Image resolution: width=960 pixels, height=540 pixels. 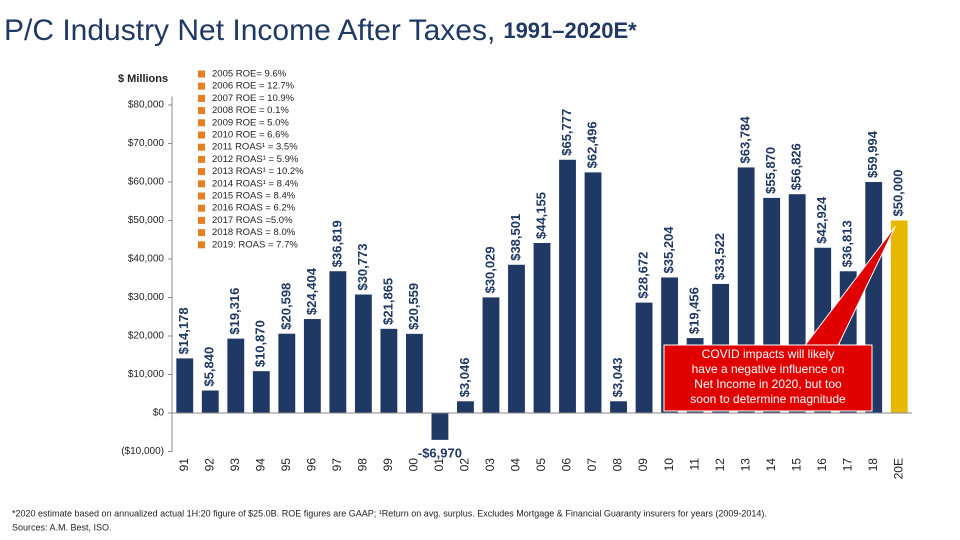 What do you see at coordinates (362, 267) in the screenshot?
I see `value-label: $30,773` at bounding box center [362, 267].